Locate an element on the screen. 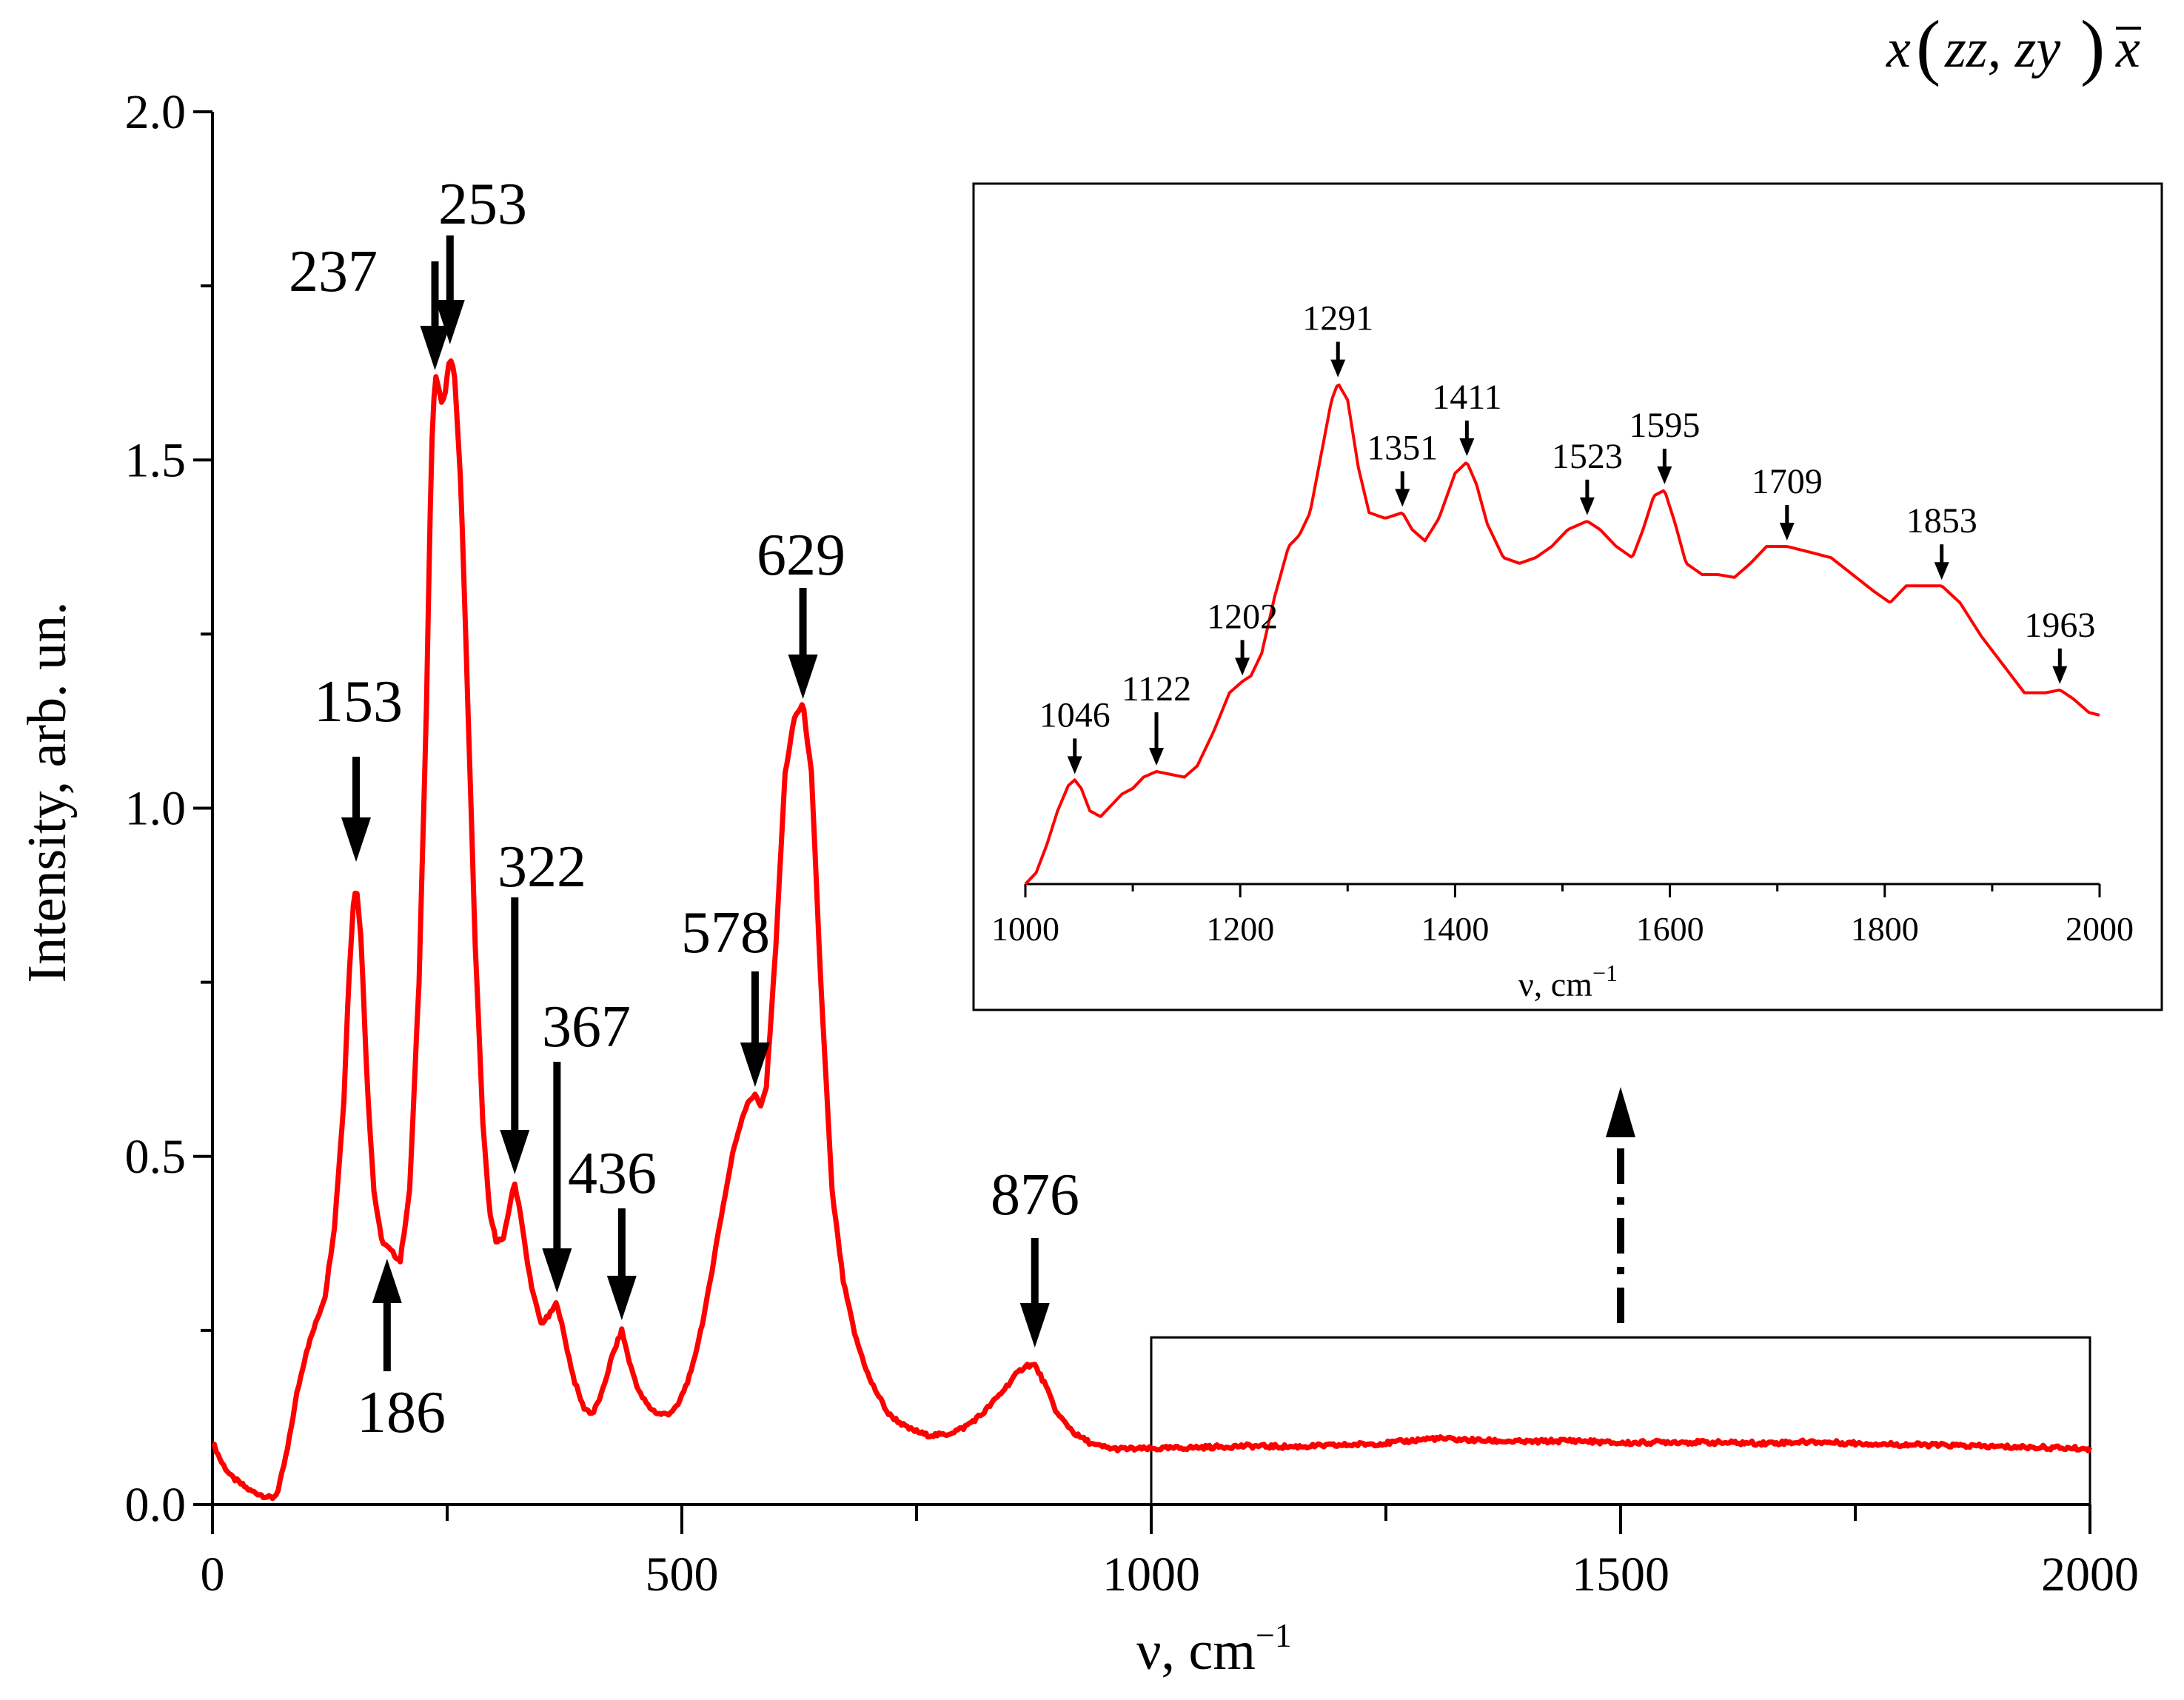 The height and width of the screenshot is (1700, 2184). peak-label-876: 876 is located at coordinates (1035, 1195).